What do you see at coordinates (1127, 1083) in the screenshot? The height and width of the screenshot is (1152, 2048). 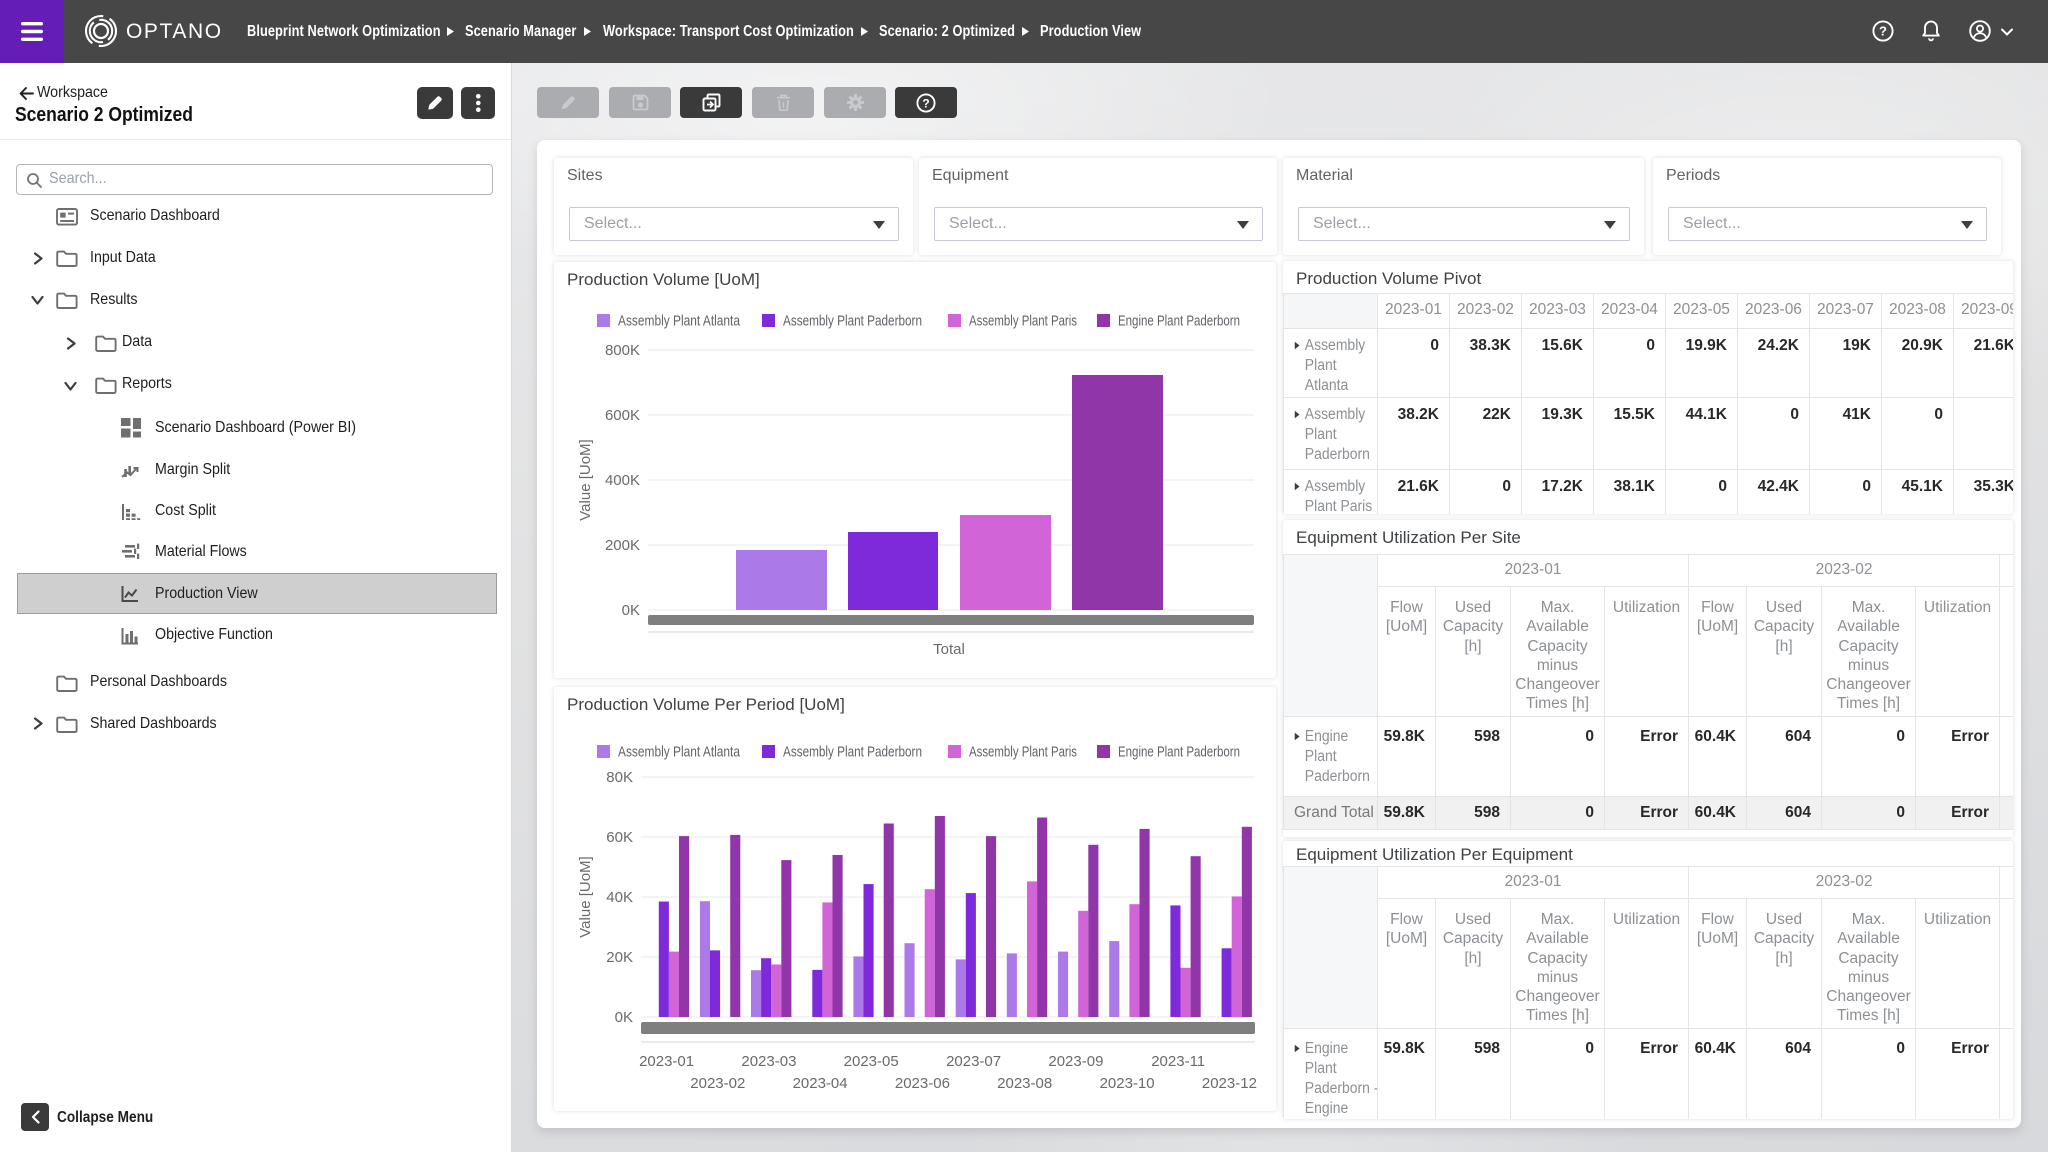 I see `svg-text: 2023-10` at bounding box center [1127, 1083].